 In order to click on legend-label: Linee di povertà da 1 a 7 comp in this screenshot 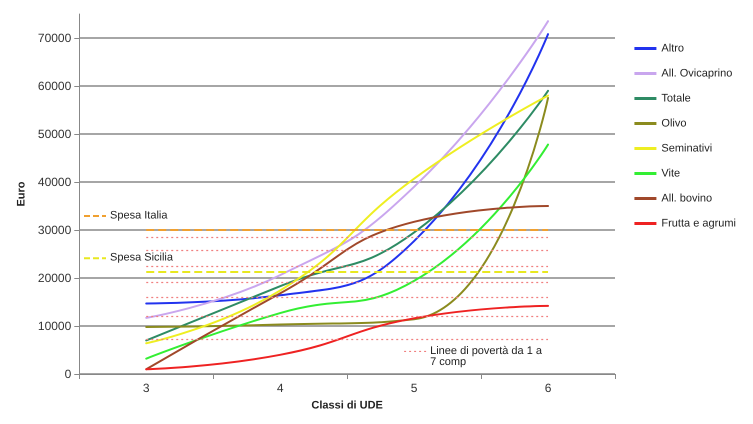, I will do `click(488, 356)`.